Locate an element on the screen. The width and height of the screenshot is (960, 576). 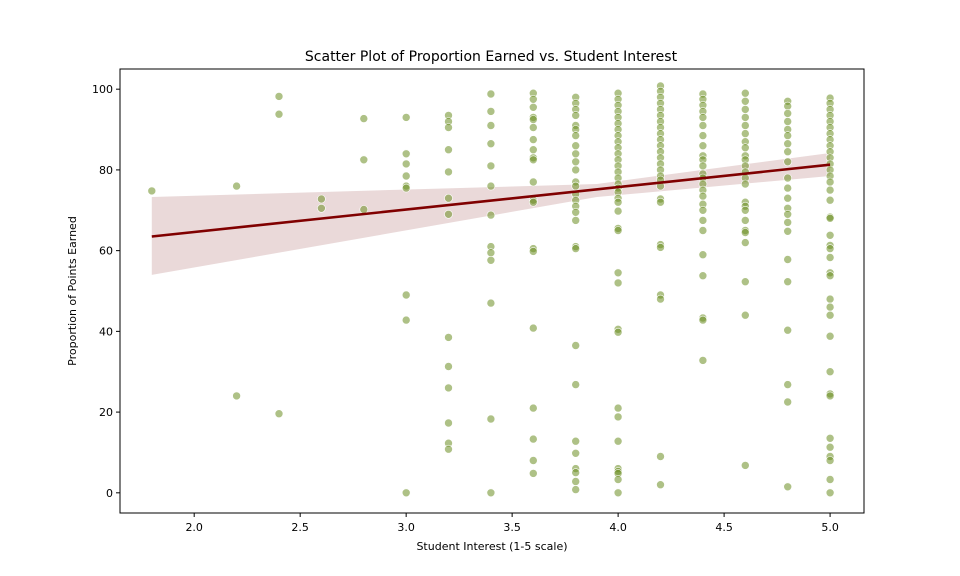
y-tick-label: 80 is located at coordinates (106, 170).